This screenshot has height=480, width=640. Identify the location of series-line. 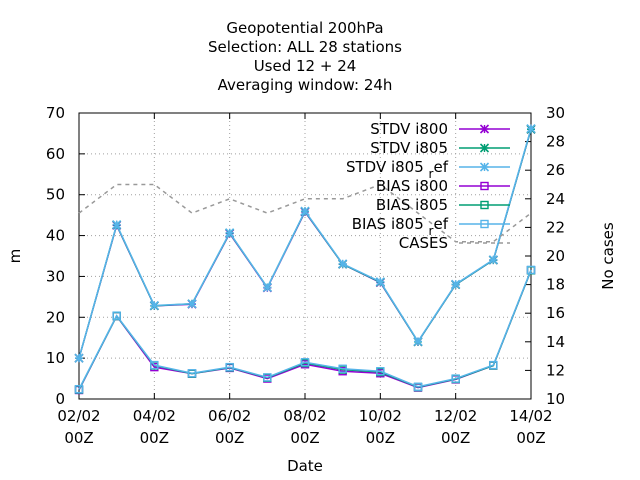
(305, 213).